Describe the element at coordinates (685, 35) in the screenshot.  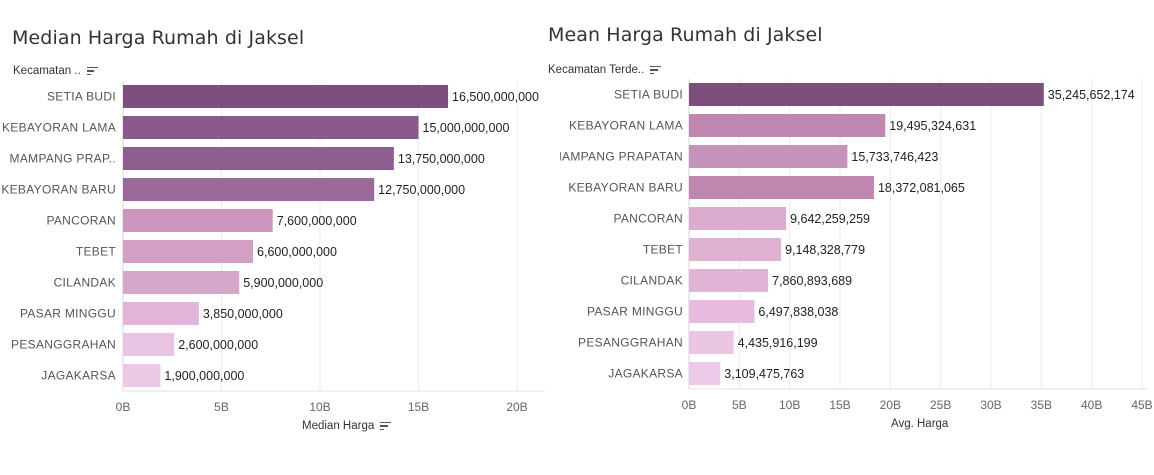
I see `chart-title: Mean Harga Rumah di Jaksel` at that location.